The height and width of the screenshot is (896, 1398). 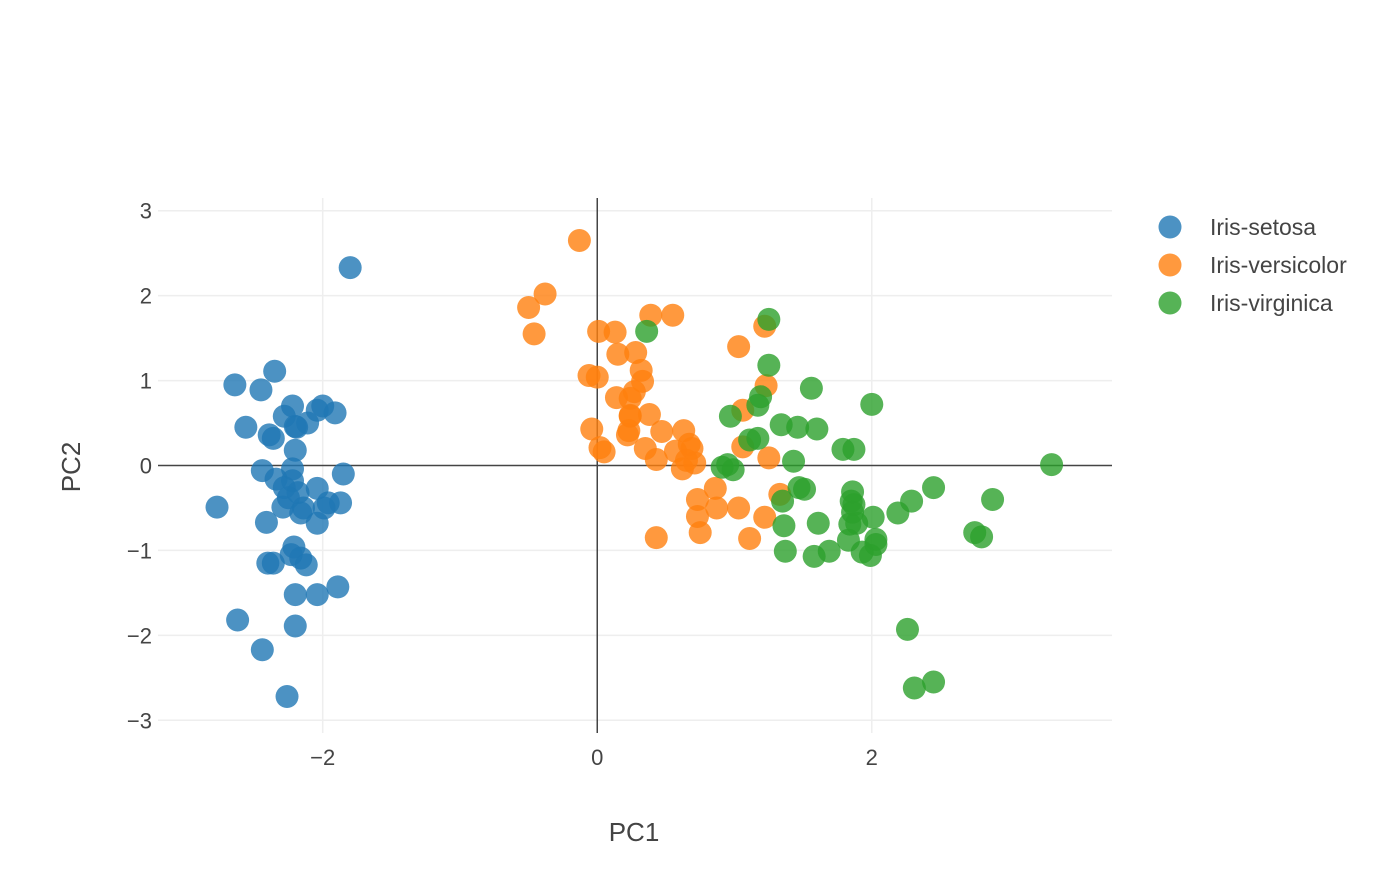 What do you see at coordinates (146, 381) in the screenshot?
I see `y-tick-label: 1` at bounding box center [146, 381].